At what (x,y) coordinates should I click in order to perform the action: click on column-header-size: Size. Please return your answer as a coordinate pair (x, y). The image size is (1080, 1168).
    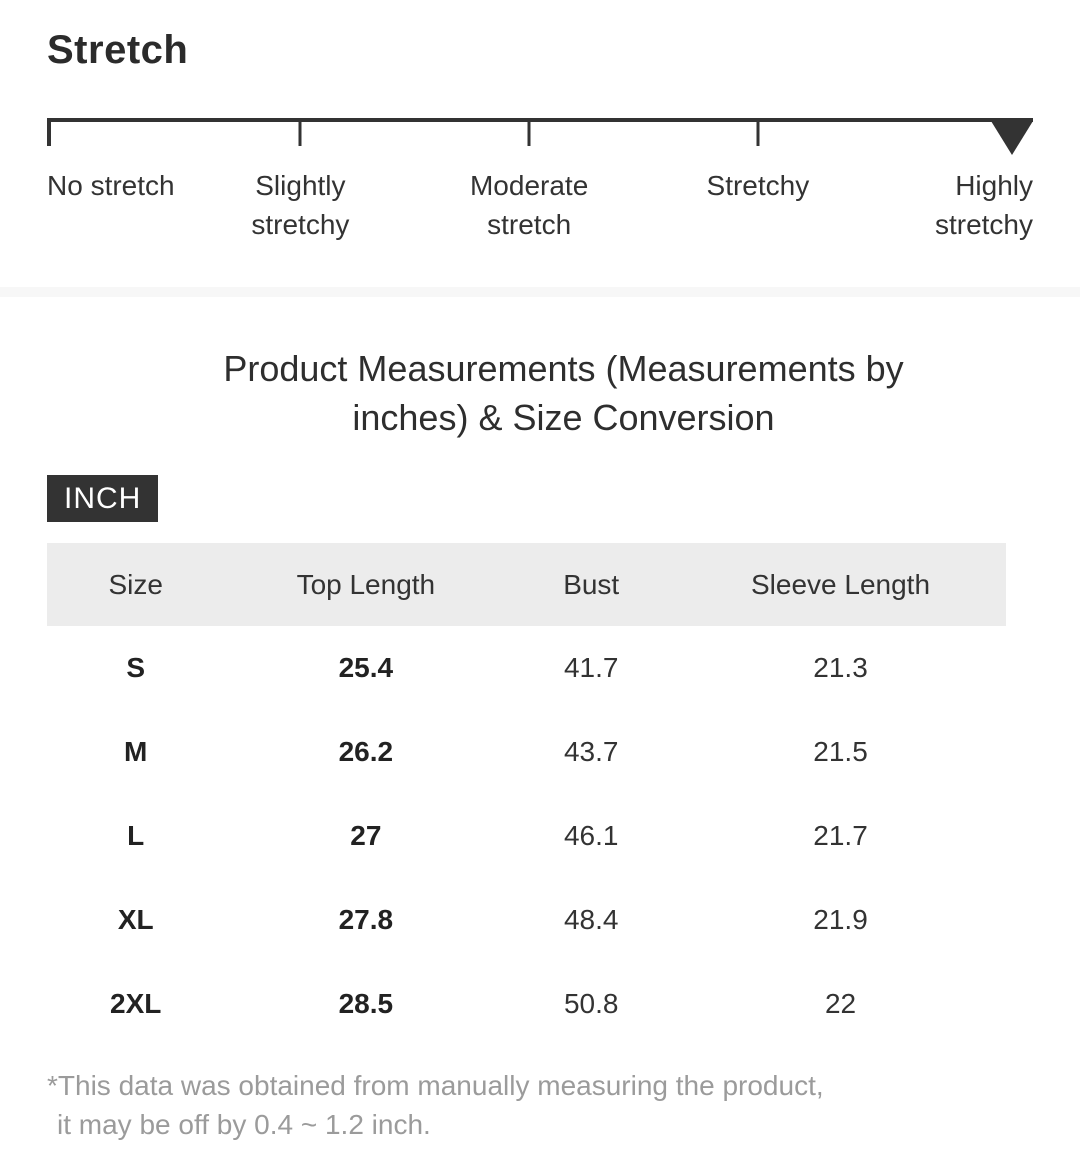
    Looking at the image, I should click on (135, 584).